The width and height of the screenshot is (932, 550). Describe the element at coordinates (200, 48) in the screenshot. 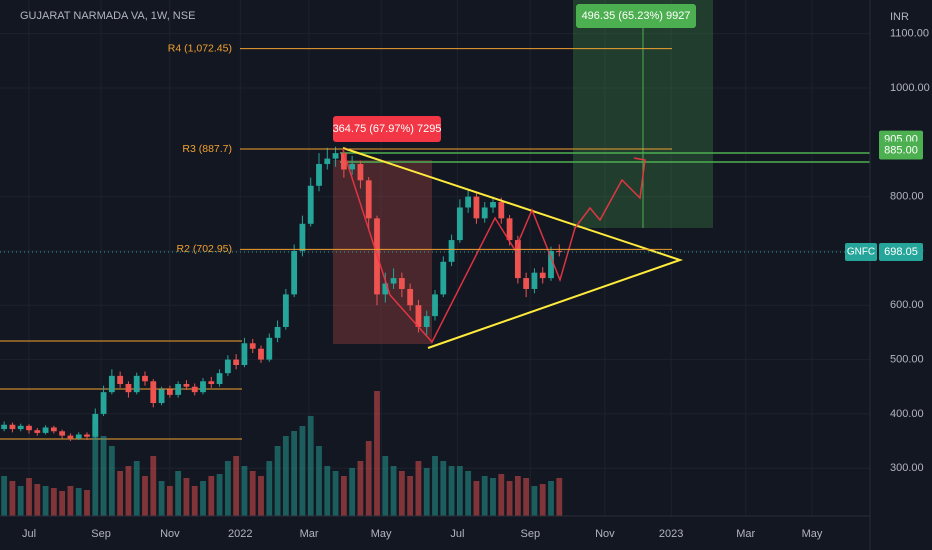

I see `pivot-label: R4 (1,072.45)` at that location.